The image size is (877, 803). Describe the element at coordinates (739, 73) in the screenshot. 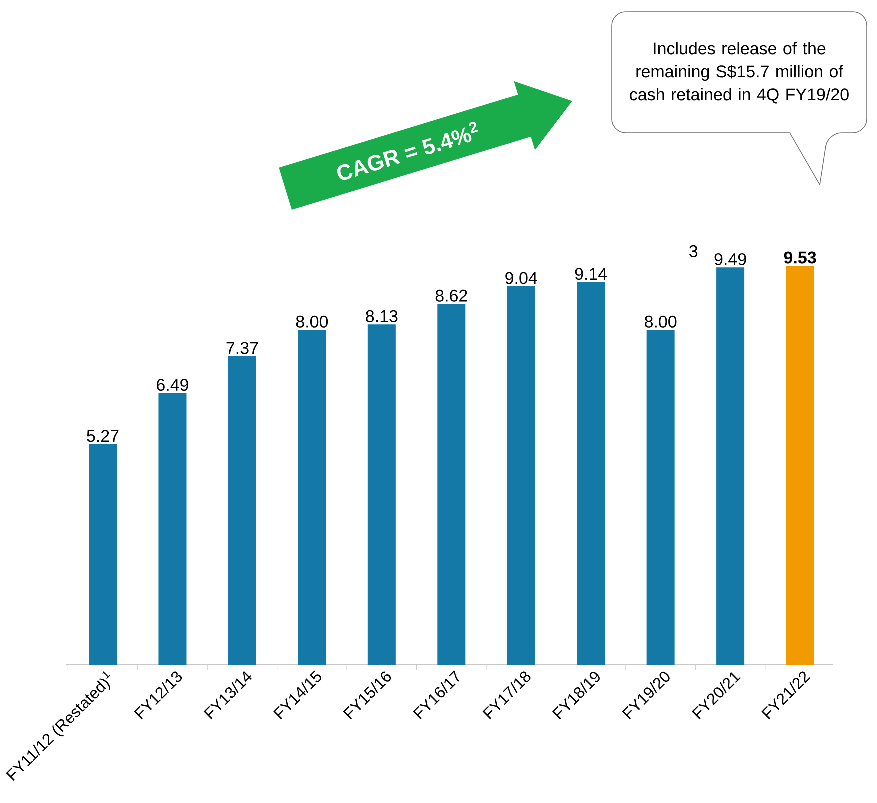

I see `text: Includes release of the remaining S$15.7 million of cash retained in 4Q FY19/20` at that location.